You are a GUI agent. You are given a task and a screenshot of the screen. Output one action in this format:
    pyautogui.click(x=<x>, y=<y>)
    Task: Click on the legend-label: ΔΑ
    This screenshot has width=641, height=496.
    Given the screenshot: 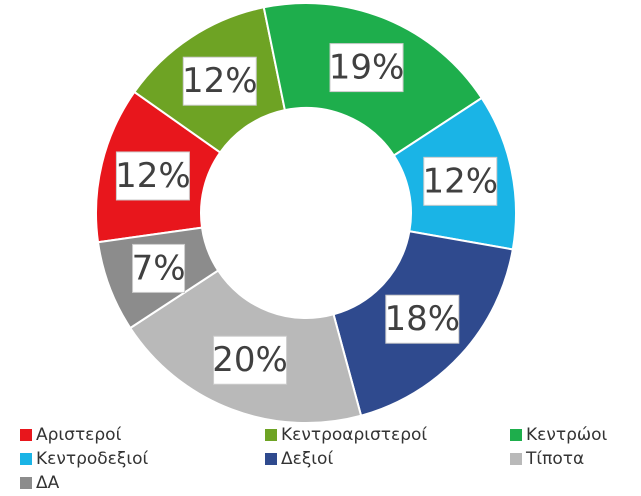 What is the action you would take?
    pyautogui.click(x=48, y=483)
    